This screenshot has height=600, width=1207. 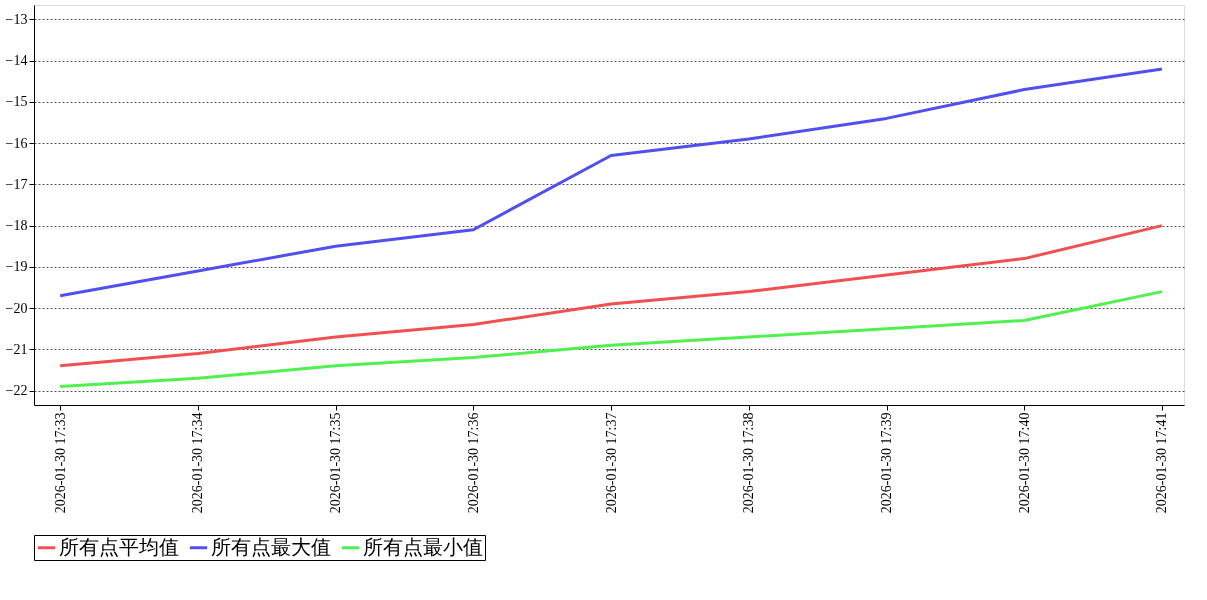 What do you see at coordinates (749, 463) in the screenshot?
I see `x-tick-label: 2026-01-30 17:38` at bounding box center [749, 463].